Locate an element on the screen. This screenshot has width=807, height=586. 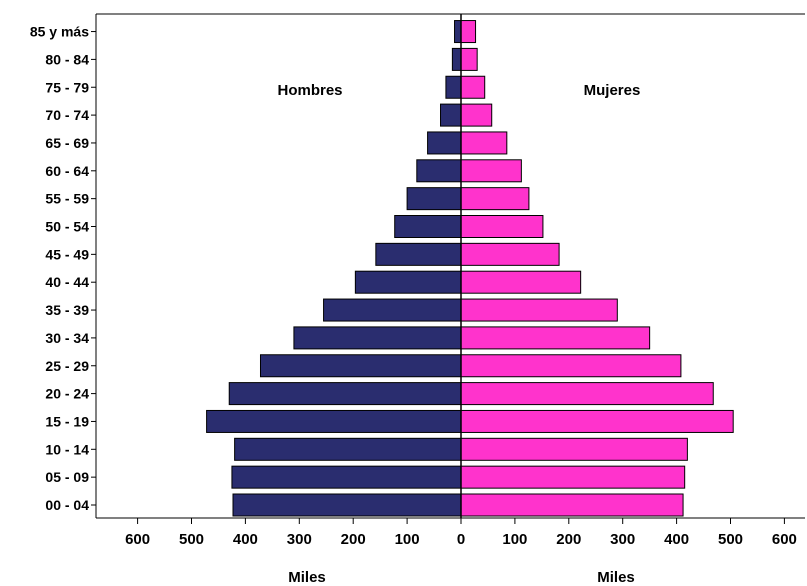
x-axis: 600 500 400 300 200 100 0 100 200 300 400 500 600 is located at coordinates (461, 533).